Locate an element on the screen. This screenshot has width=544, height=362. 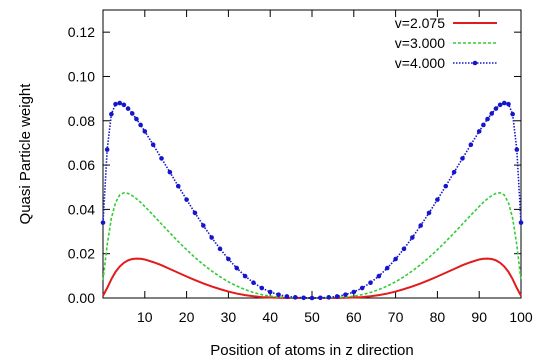
x-tick-label: 30 is located at coordinates (229, 317).